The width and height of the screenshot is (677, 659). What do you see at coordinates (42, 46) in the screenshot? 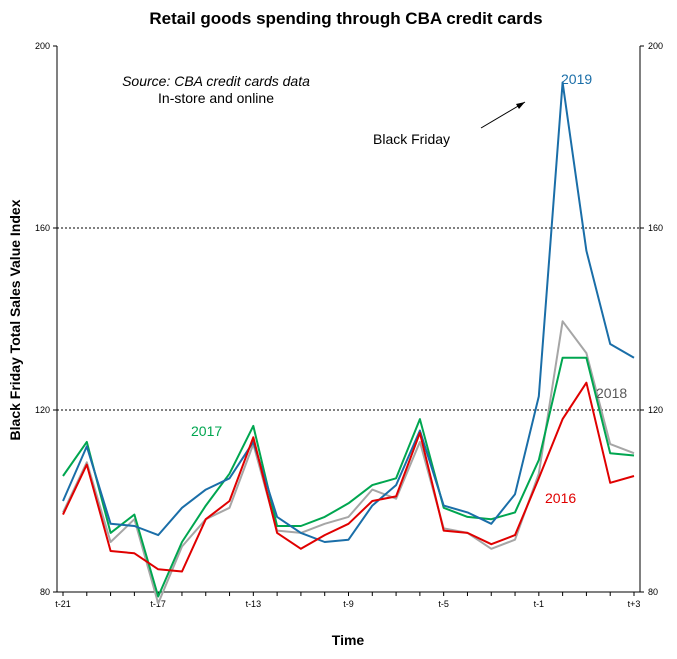
I see `y-tick-label-left: 200` at bounding box center [42, 46].